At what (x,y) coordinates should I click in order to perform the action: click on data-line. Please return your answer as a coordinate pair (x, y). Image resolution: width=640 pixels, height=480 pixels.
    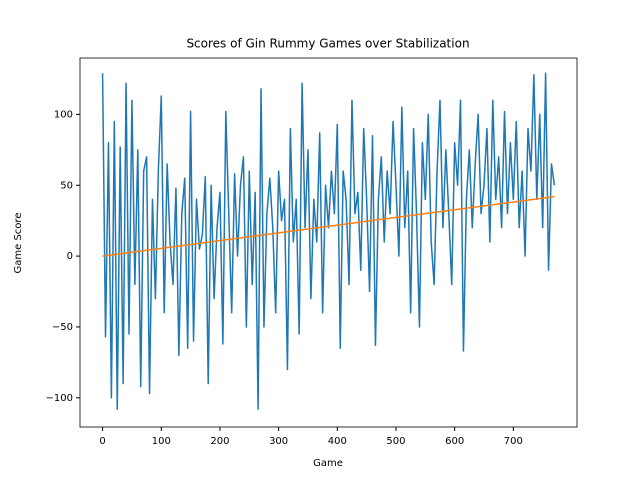
    Looking at the image, I should click on (328, 226).